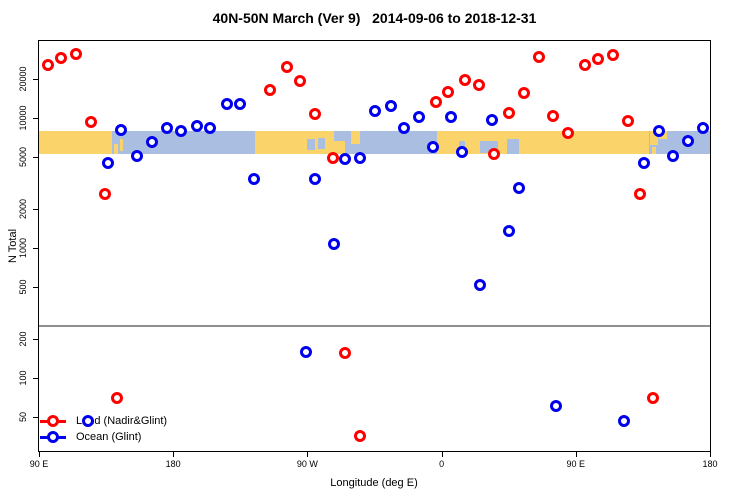  I want to click on y-tick-label: 2000, so click(23, 208).